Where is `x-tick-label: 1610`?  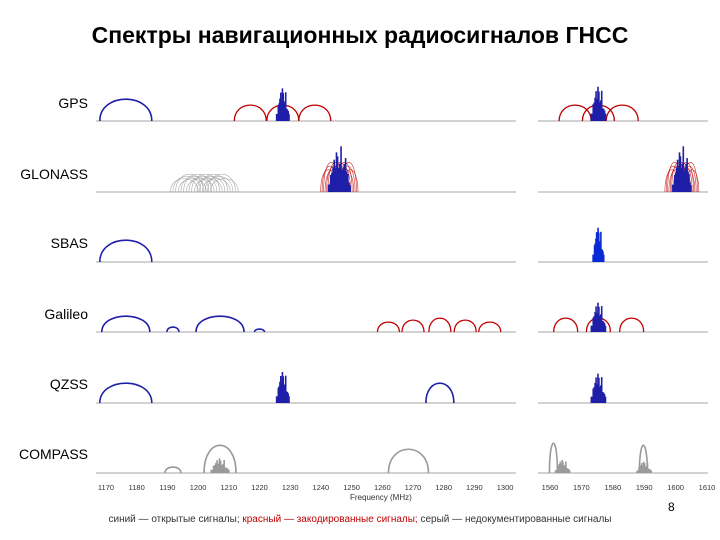
x-tick-label: 1610 is located at coordinates (707, 487).